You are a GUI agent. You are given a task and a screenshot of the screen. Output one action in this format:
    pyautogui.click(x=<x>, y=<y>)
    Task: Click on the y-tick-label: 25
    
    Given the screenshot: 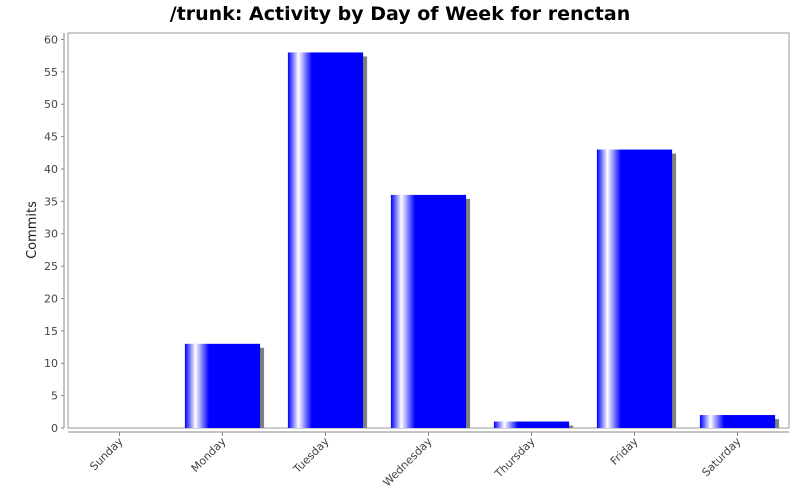 What is the action you would take?
    pyautogui.click(x=51, y=266)
    